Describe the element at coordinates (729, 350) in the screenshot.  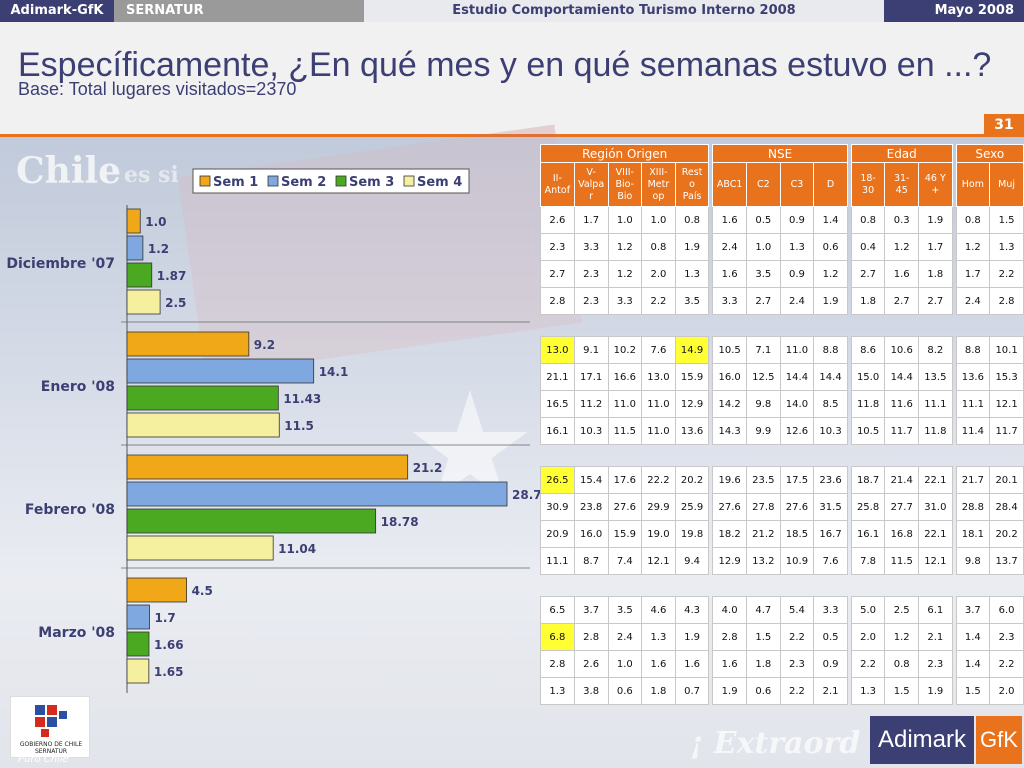
I see `table-cell: 10.5` at that location.